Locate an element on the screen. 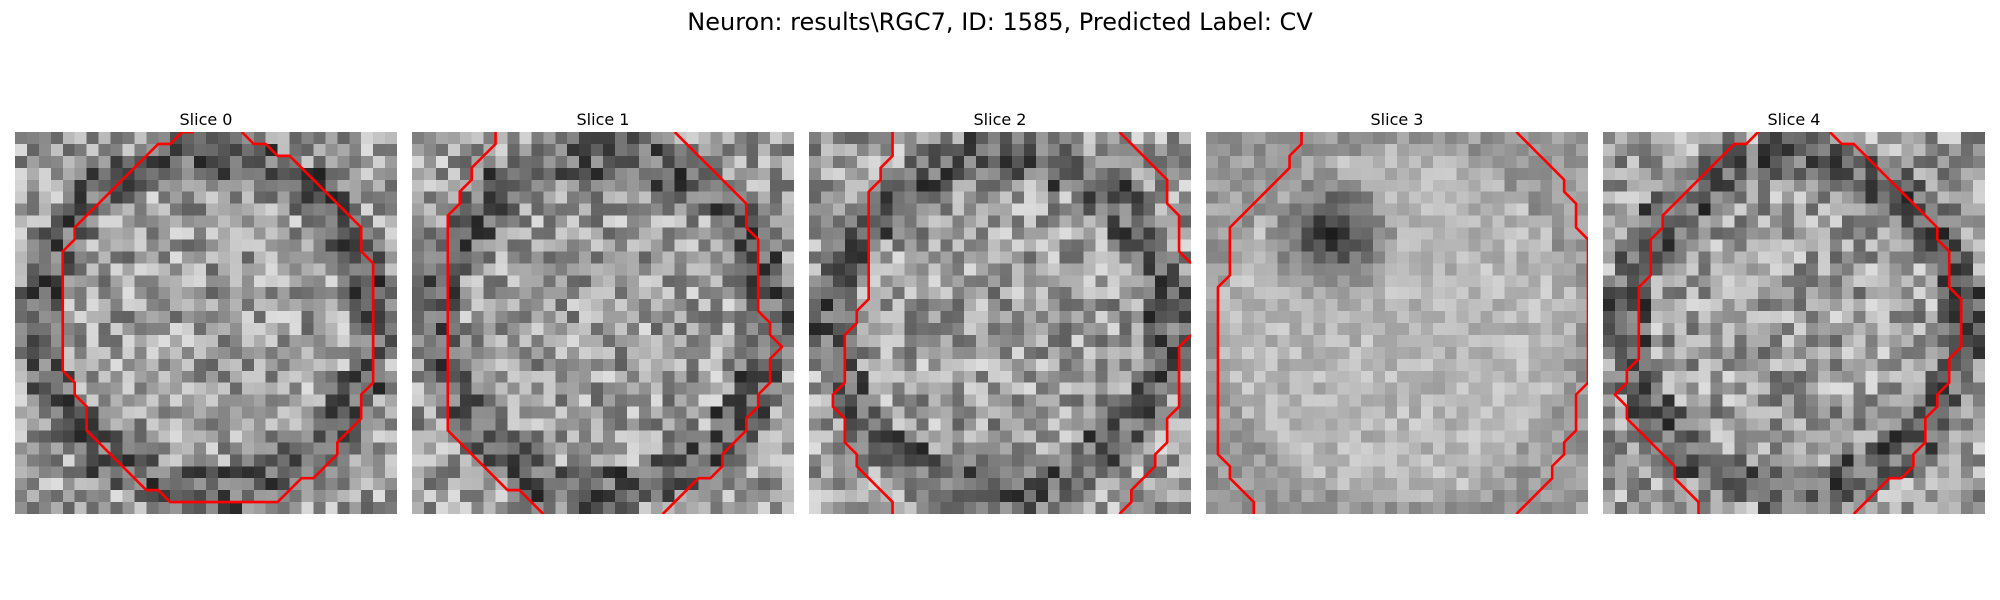 The width and height of the screenshot is (2000, 600). slice-panel-0: Slice 0 is located at coordinates (206, 311).